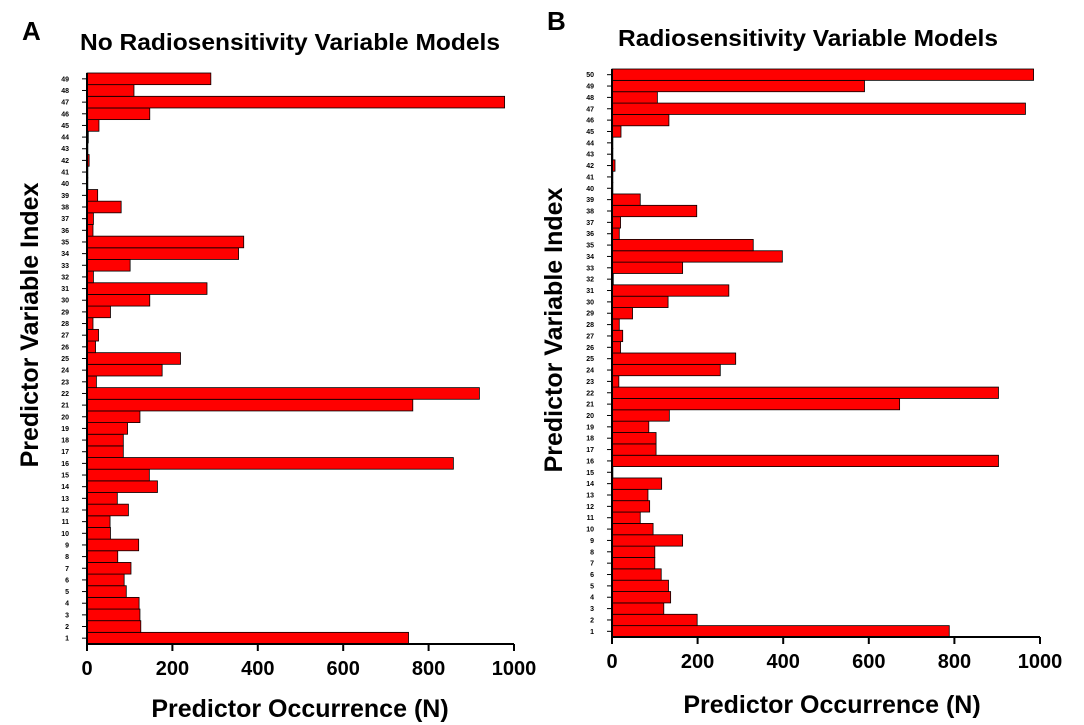  I want to click on panel-b-y-tick-5: 5, so click(592, 586).